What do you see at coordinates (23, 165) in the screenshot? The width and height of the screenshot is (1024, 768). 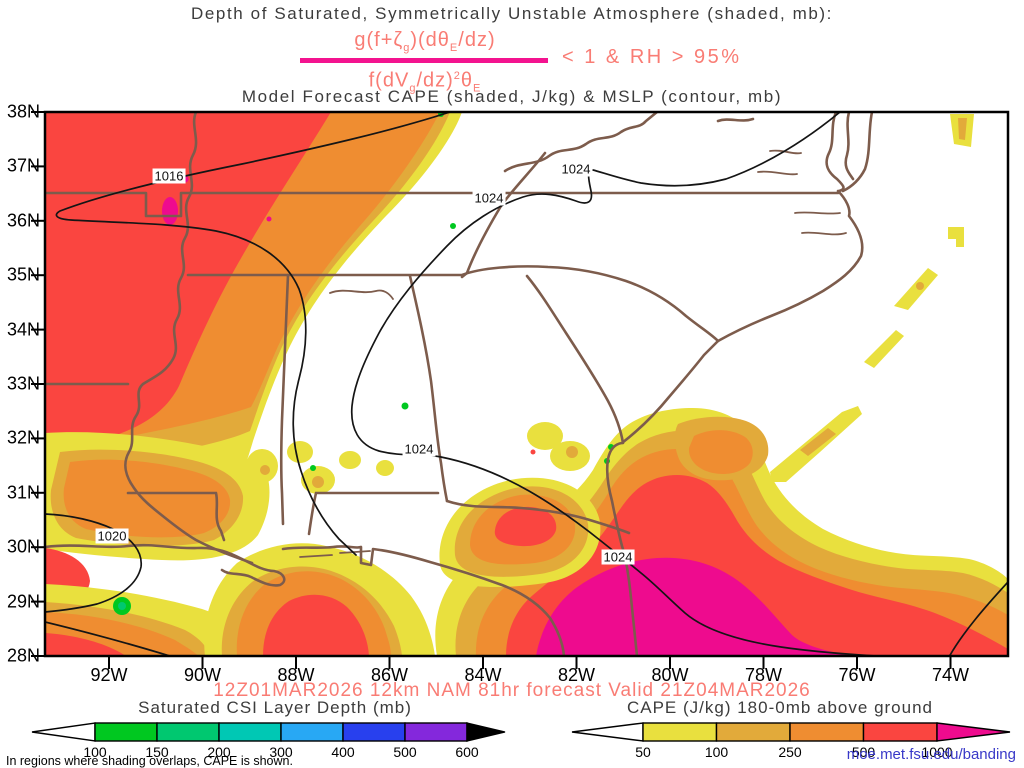 I see `lat-tick-label: 37N` at bounding box center [23, 165].